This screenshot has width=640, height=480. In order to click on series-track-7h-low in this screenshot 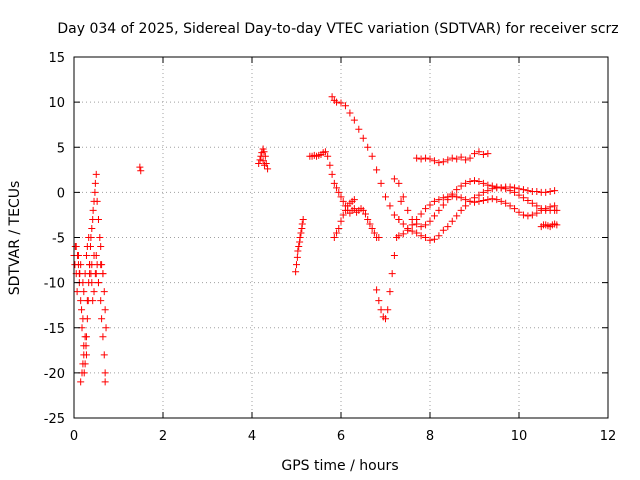, I will do `click(389, 260)`.